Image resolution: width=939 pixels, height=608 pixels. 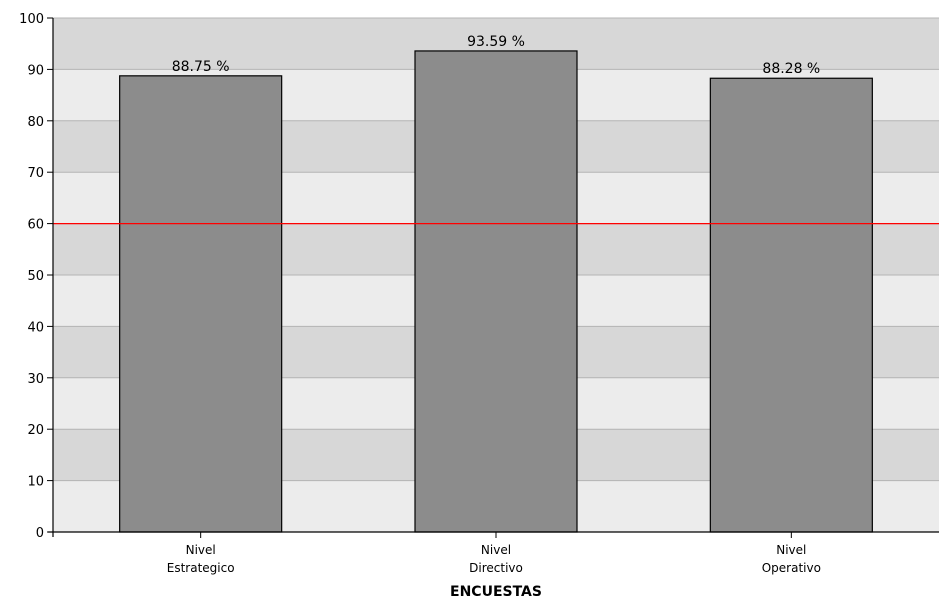 I want to click on y-tick-label-50: 50, so click(x=35, y=276).